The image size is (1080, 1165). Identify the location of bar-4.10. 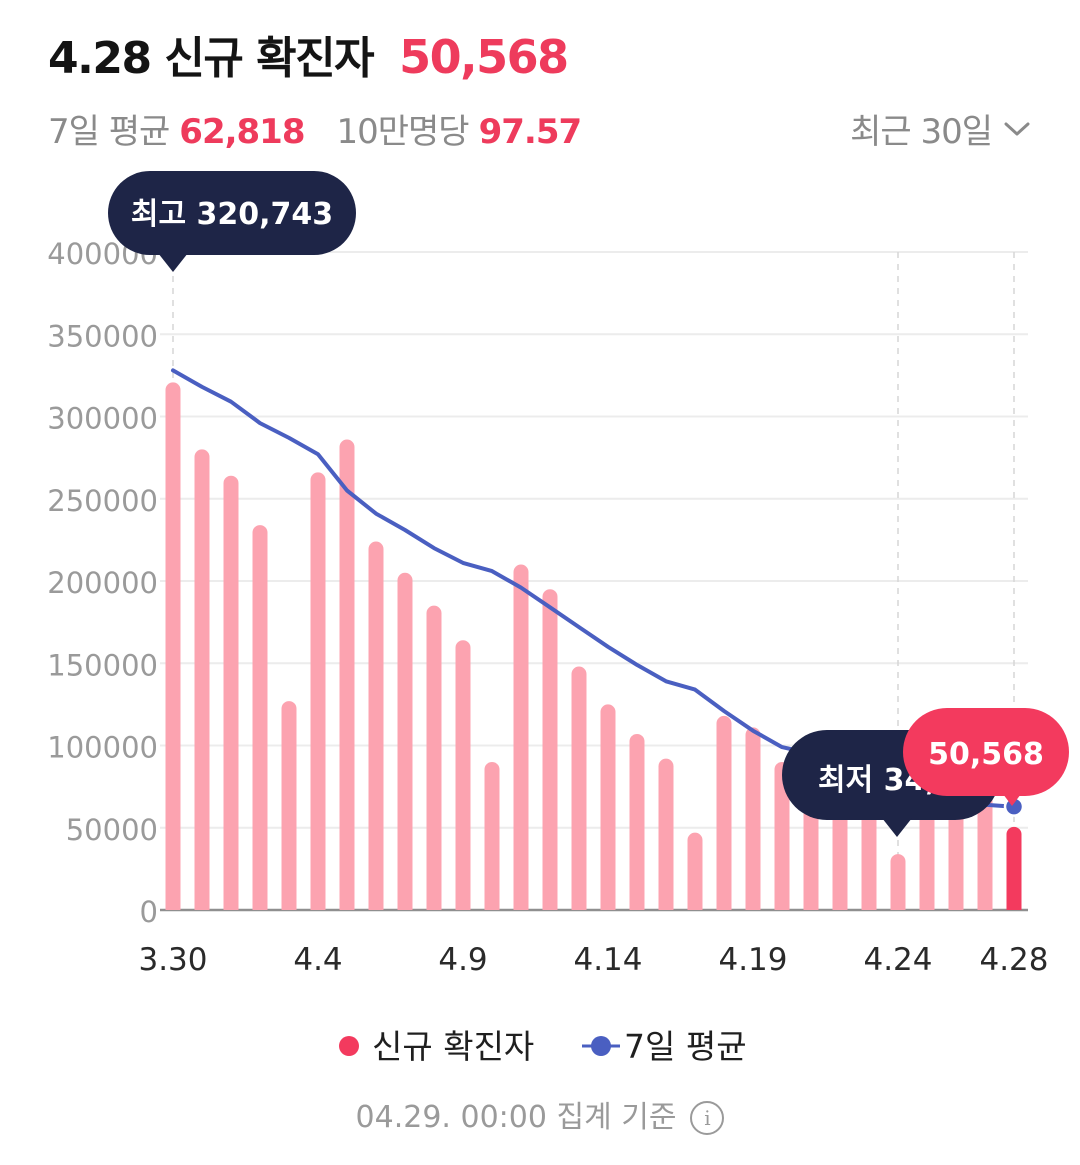
(492, 835).